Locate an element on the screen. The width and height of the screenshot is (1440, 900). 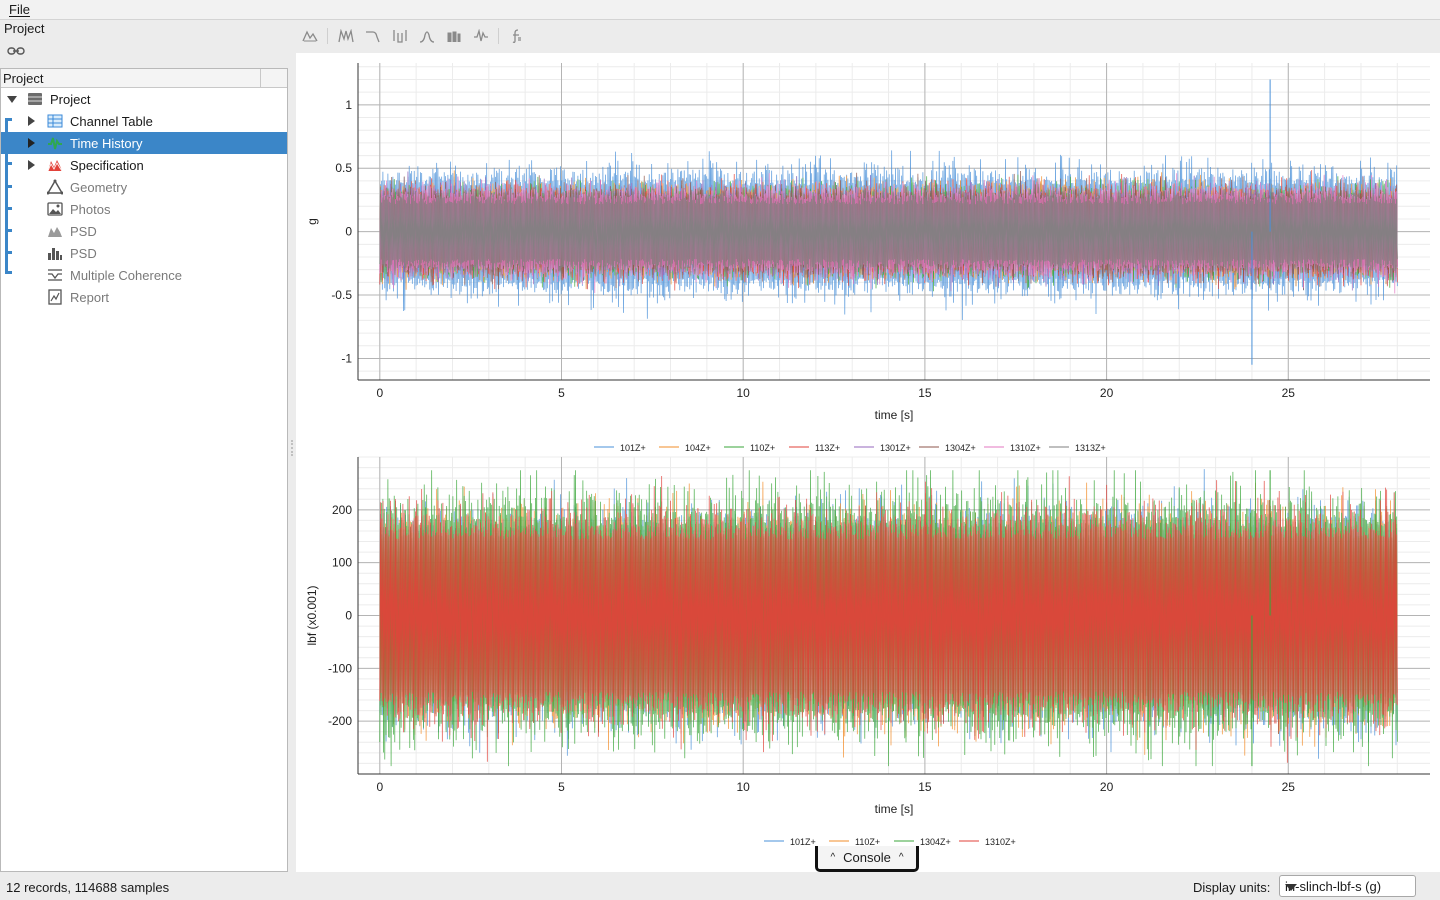
y-tick-label: -200 is located at coordinates (340, 721).